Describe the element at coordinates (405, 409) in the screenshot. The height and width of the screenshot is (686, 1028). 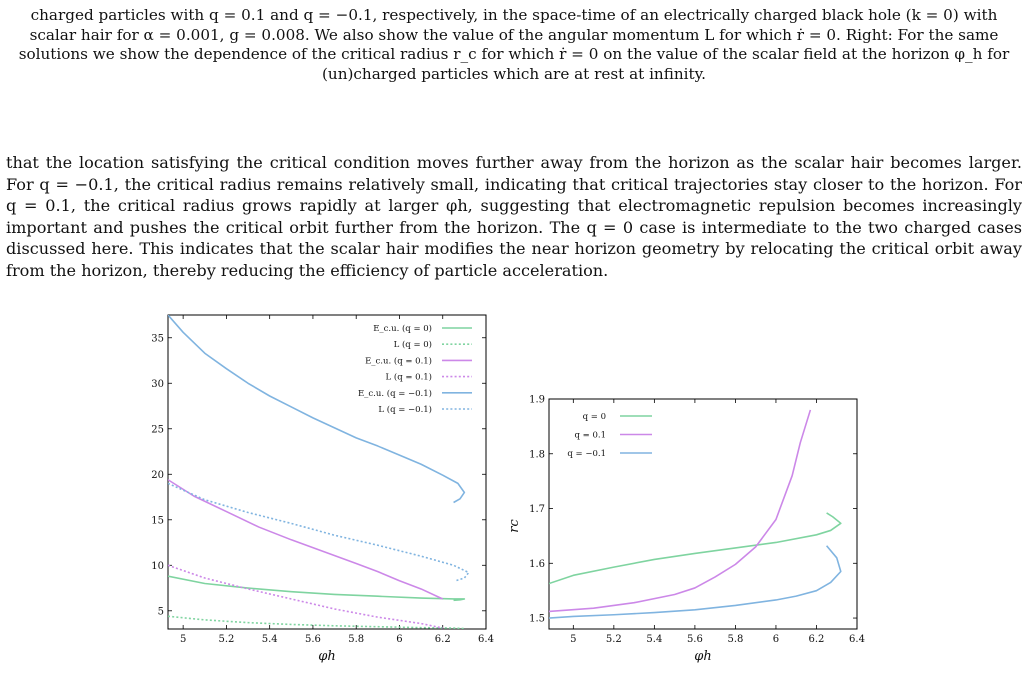
I see `legend-label: L (q = −0.1)` at that location.